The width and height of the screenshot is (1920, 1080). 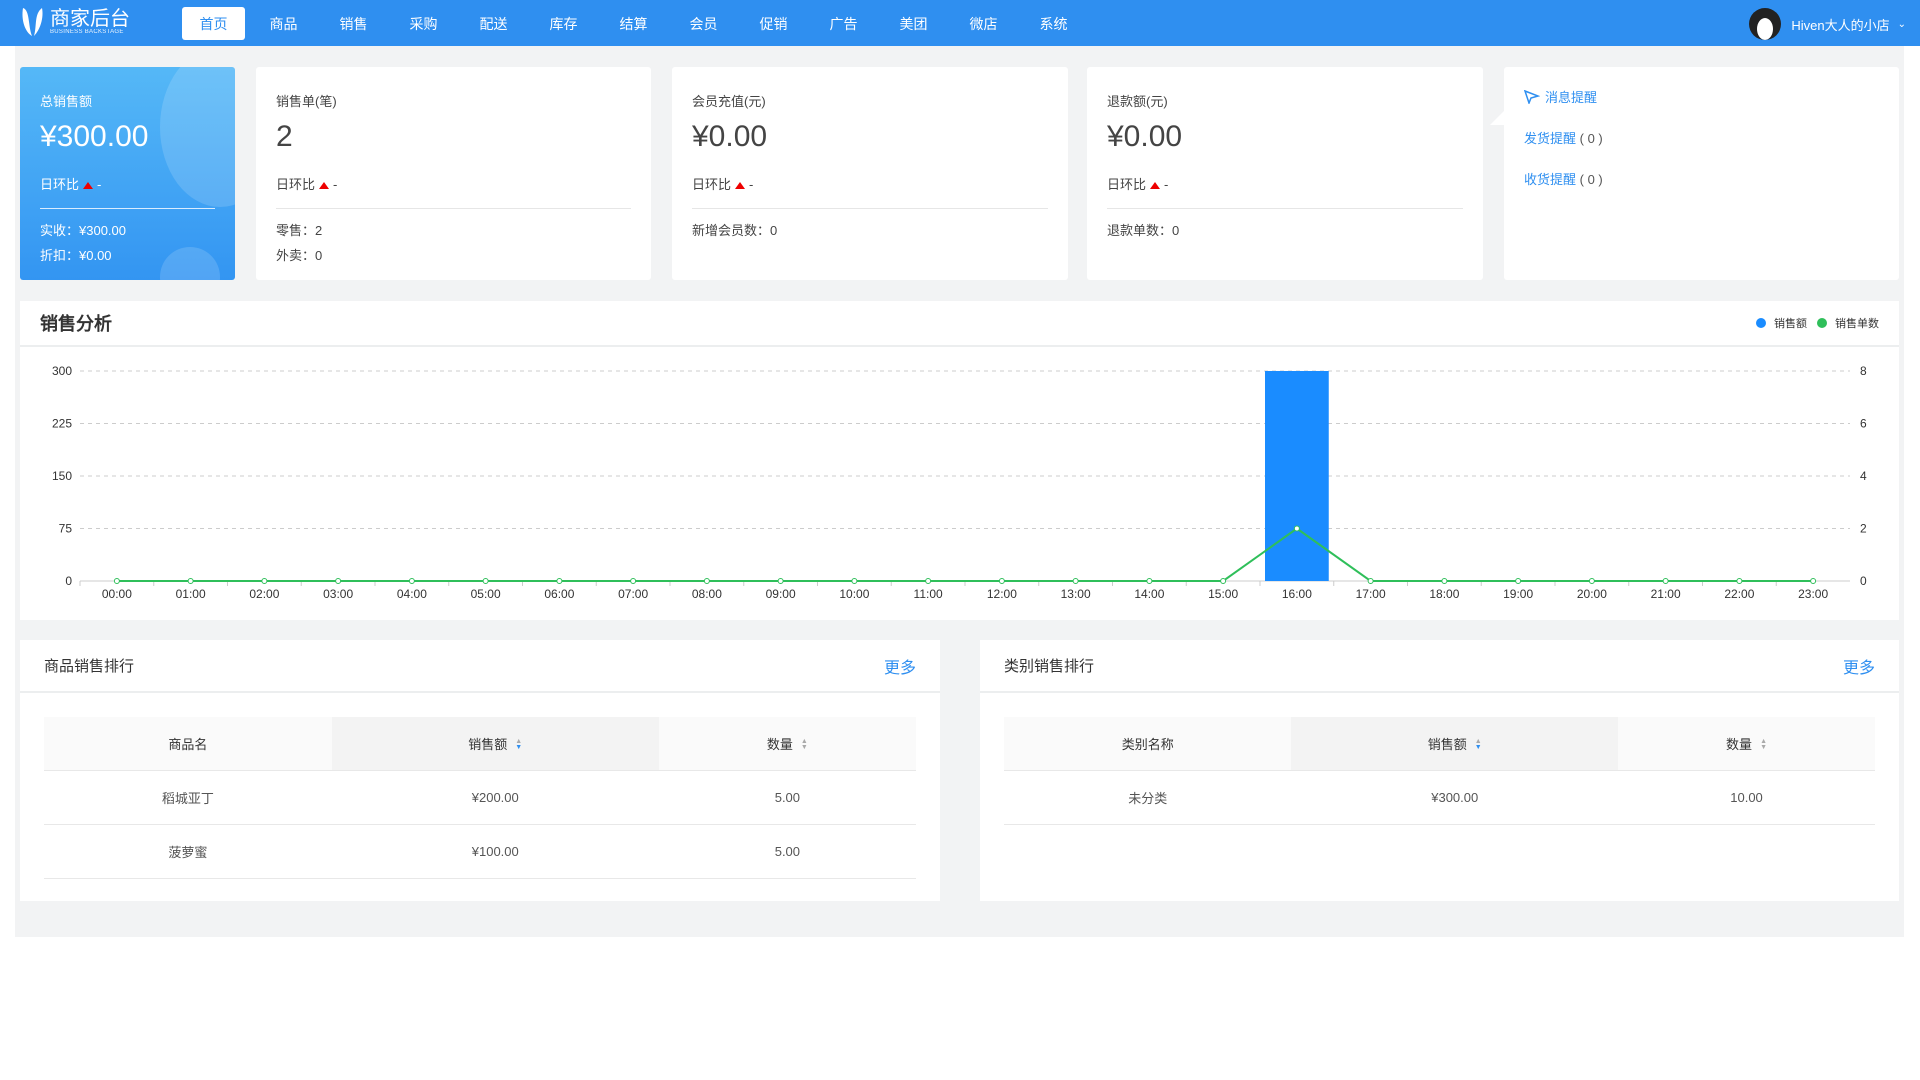 What do you see at coordinates (781, 594) in the screenshot?
I see `x-tick: 09:00` at bounding box center [781, 594].